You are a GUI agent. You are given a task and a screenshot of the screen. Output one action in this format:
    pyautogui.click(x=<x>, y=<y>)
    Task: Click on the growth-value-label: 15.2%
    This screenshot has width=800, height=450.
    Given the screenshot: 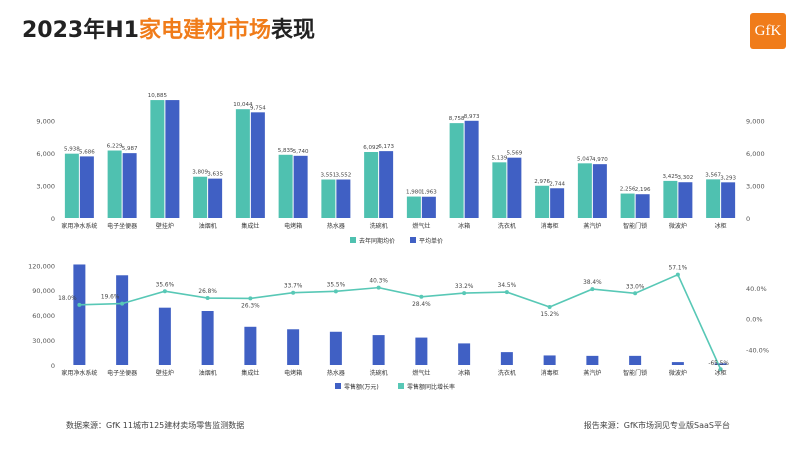 What is the action you would take?
    pyautogui.click(x=549, y=315)
    